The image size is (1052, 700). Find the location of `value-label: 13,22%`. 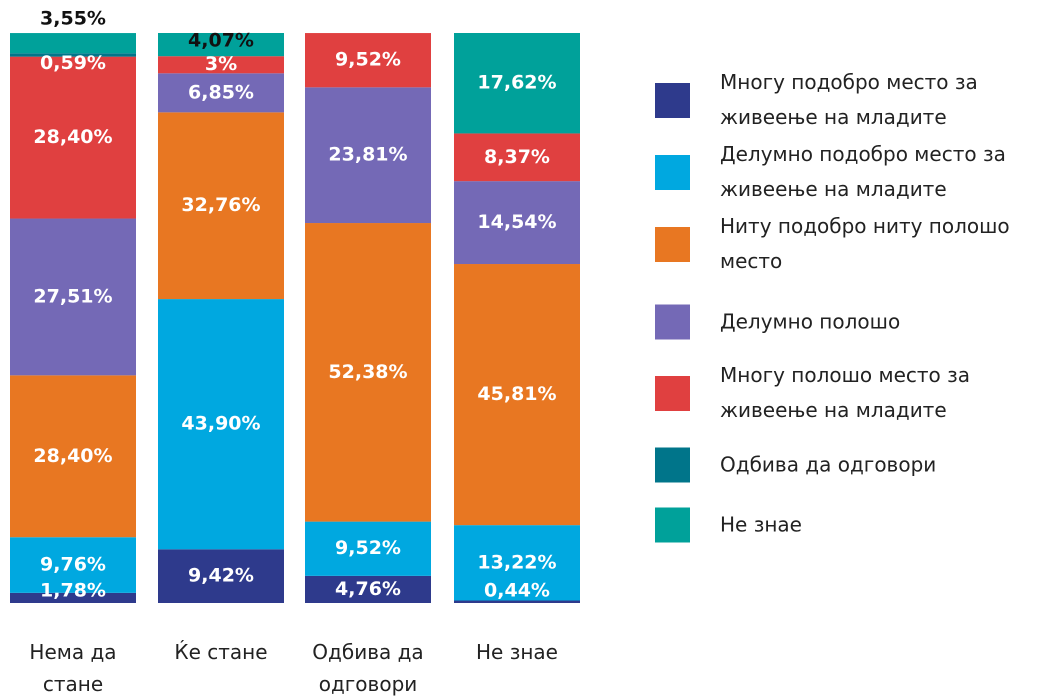

value-label: 13,22% is located at coordinates (516, 562).